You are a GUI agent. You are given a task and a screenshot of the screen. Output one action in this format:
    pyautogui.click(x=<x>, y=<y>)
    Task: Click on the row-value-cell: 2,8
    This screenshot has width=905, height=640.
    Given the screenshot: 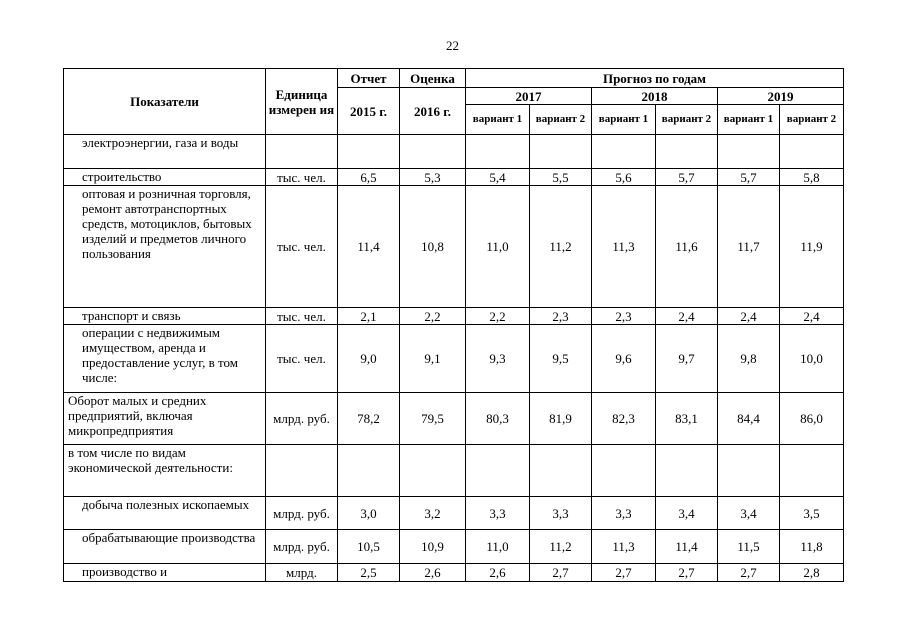 What is the action you would take?
    pyautogui.click(x=811, y=572)
    